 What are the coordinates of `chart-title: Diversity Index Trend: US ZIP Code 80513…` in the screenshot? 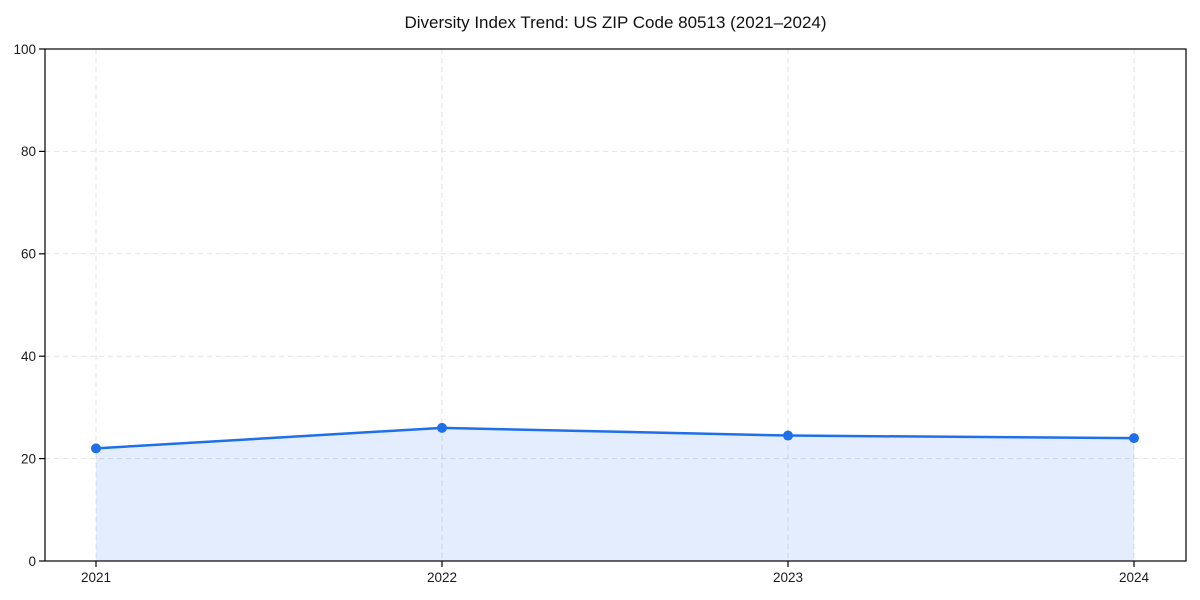 It's located at (615, 22).